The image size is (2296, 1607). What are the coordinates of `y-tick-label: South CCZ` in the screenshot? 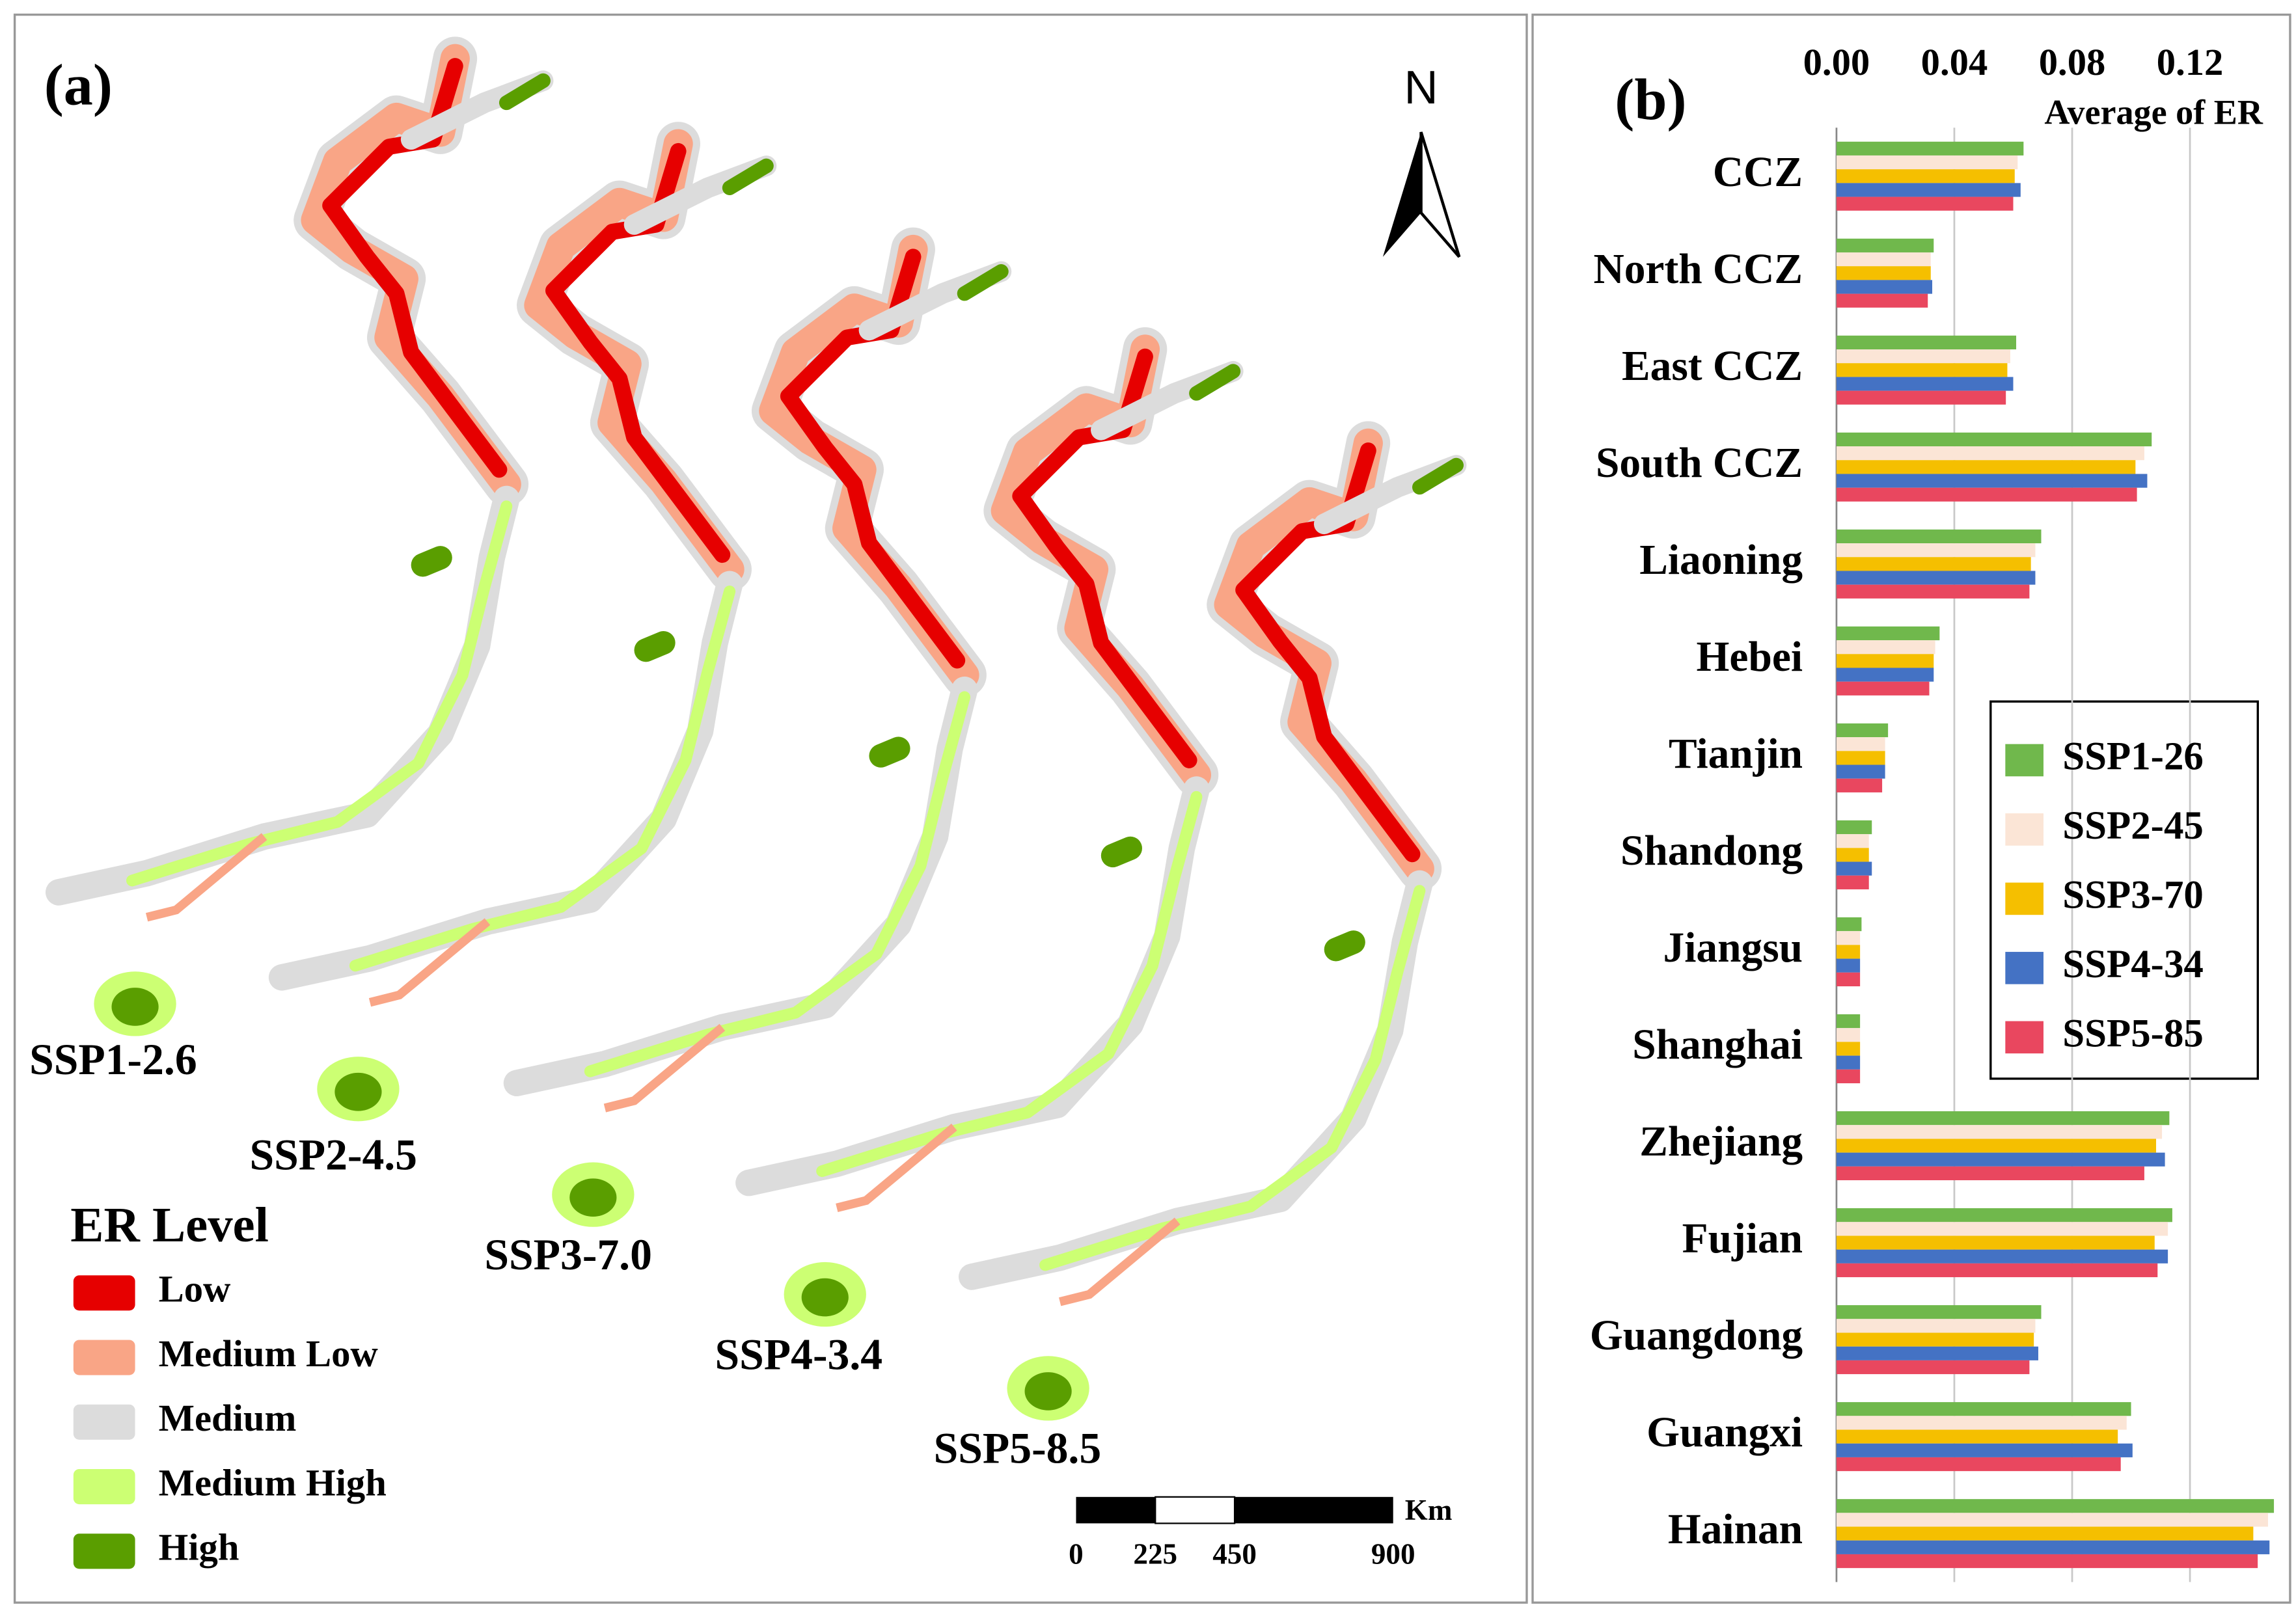 It's located at (1699, 463).